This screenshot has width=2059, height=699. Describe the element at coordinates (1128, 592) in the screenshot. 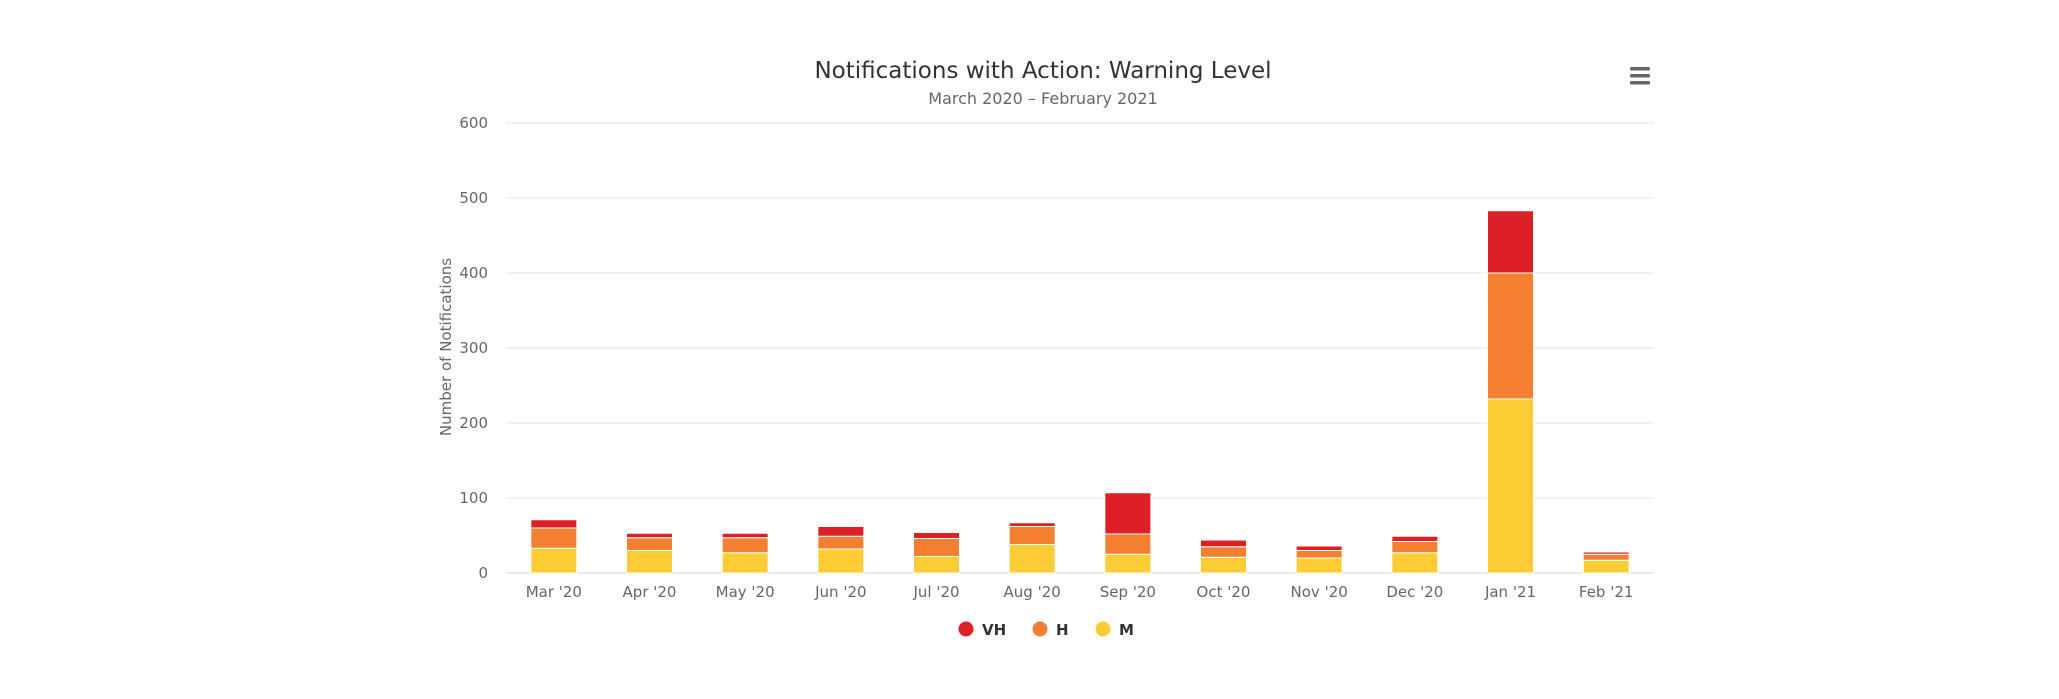

I see `x-tick-label: Sep '20` at that location.